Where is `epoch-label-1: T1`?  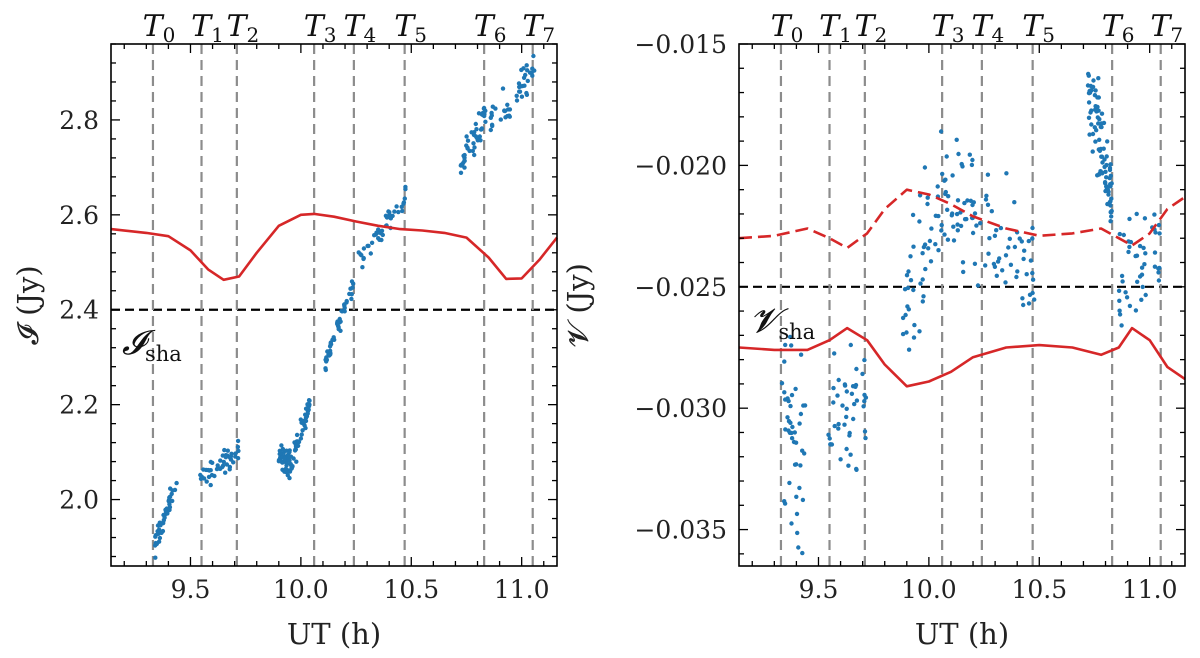 epoch-label-1: T1 is located at coordinates (835, 28).